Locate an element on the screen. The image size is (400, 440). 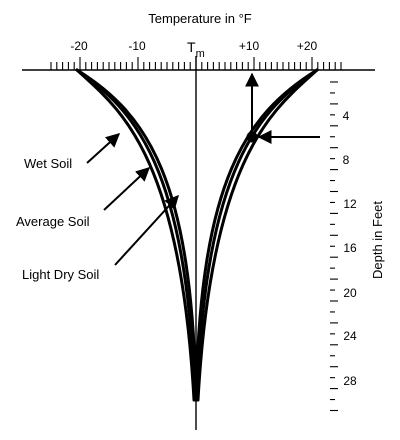
temp-tick-label-minus20: -20 is located at coordinates (79, 46).